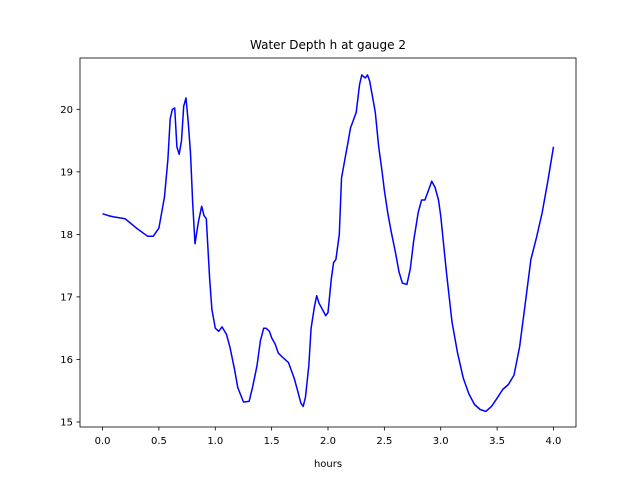 The image size is (640, 480). What do you see at coordinates (328, 45) in the screenshot?
I see `chart-title: Water Depth h at gauge 2` at bounding box center [328, 45].